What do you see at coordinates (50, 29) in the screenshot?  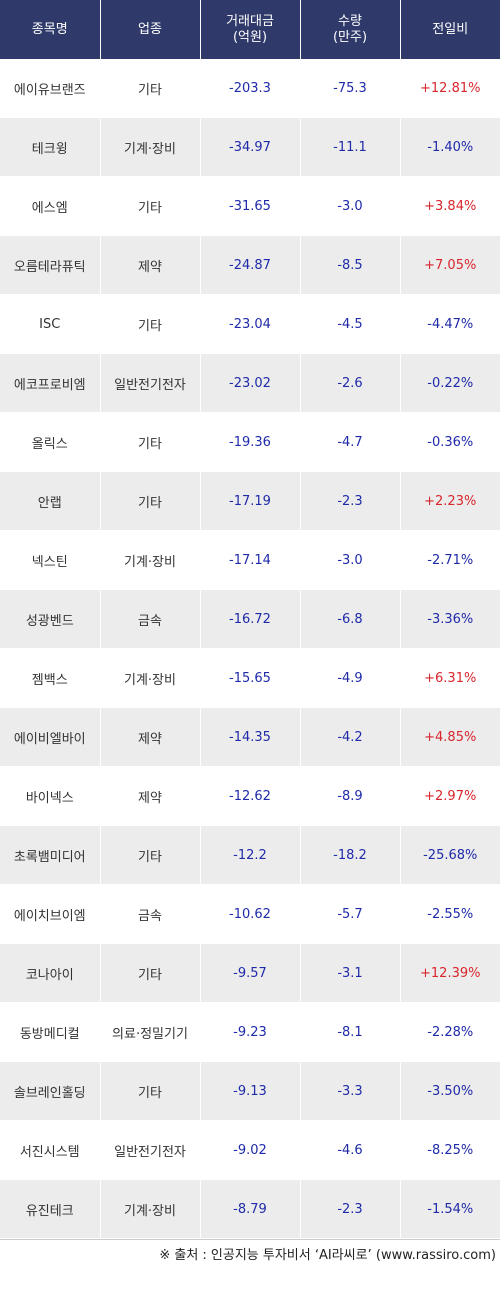 I see `header-name: 종목명` at bounding box center [50, 29].